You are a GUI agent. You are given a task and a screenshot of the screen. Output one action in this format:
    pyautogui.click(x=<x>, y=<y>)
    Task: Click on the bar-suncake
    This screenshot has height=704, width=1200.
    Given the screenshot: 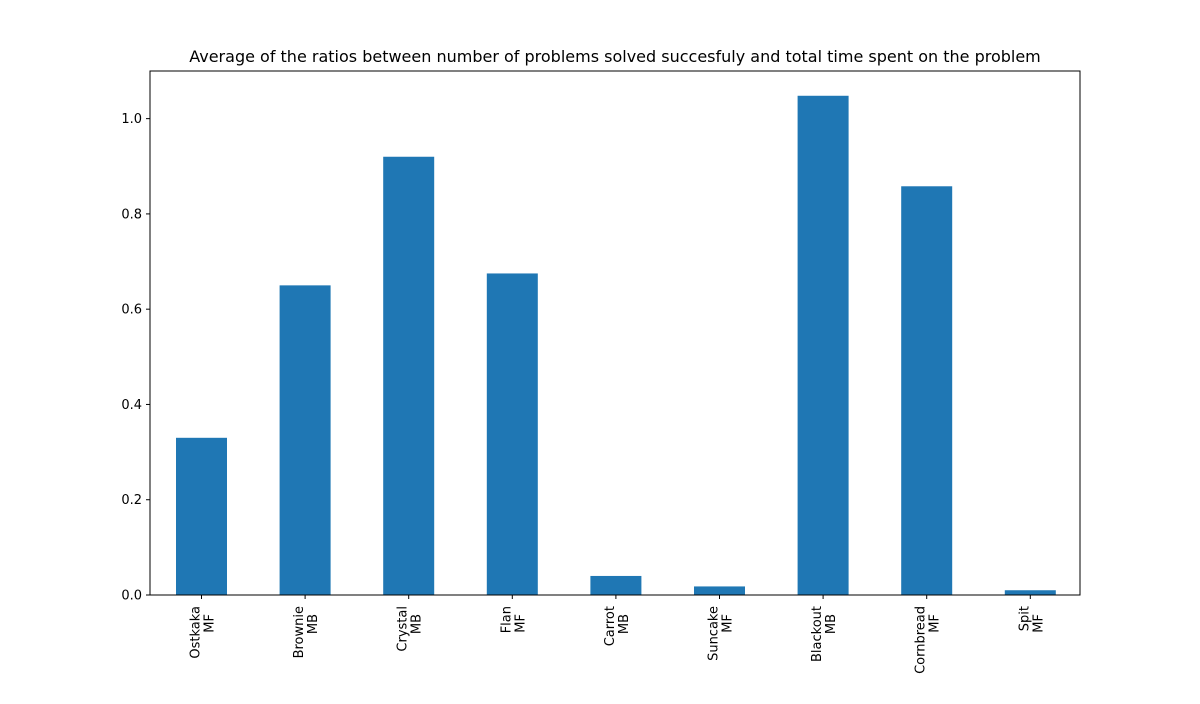 What is the action you would take?
    pyautogui.click(x=719, y=590)
    